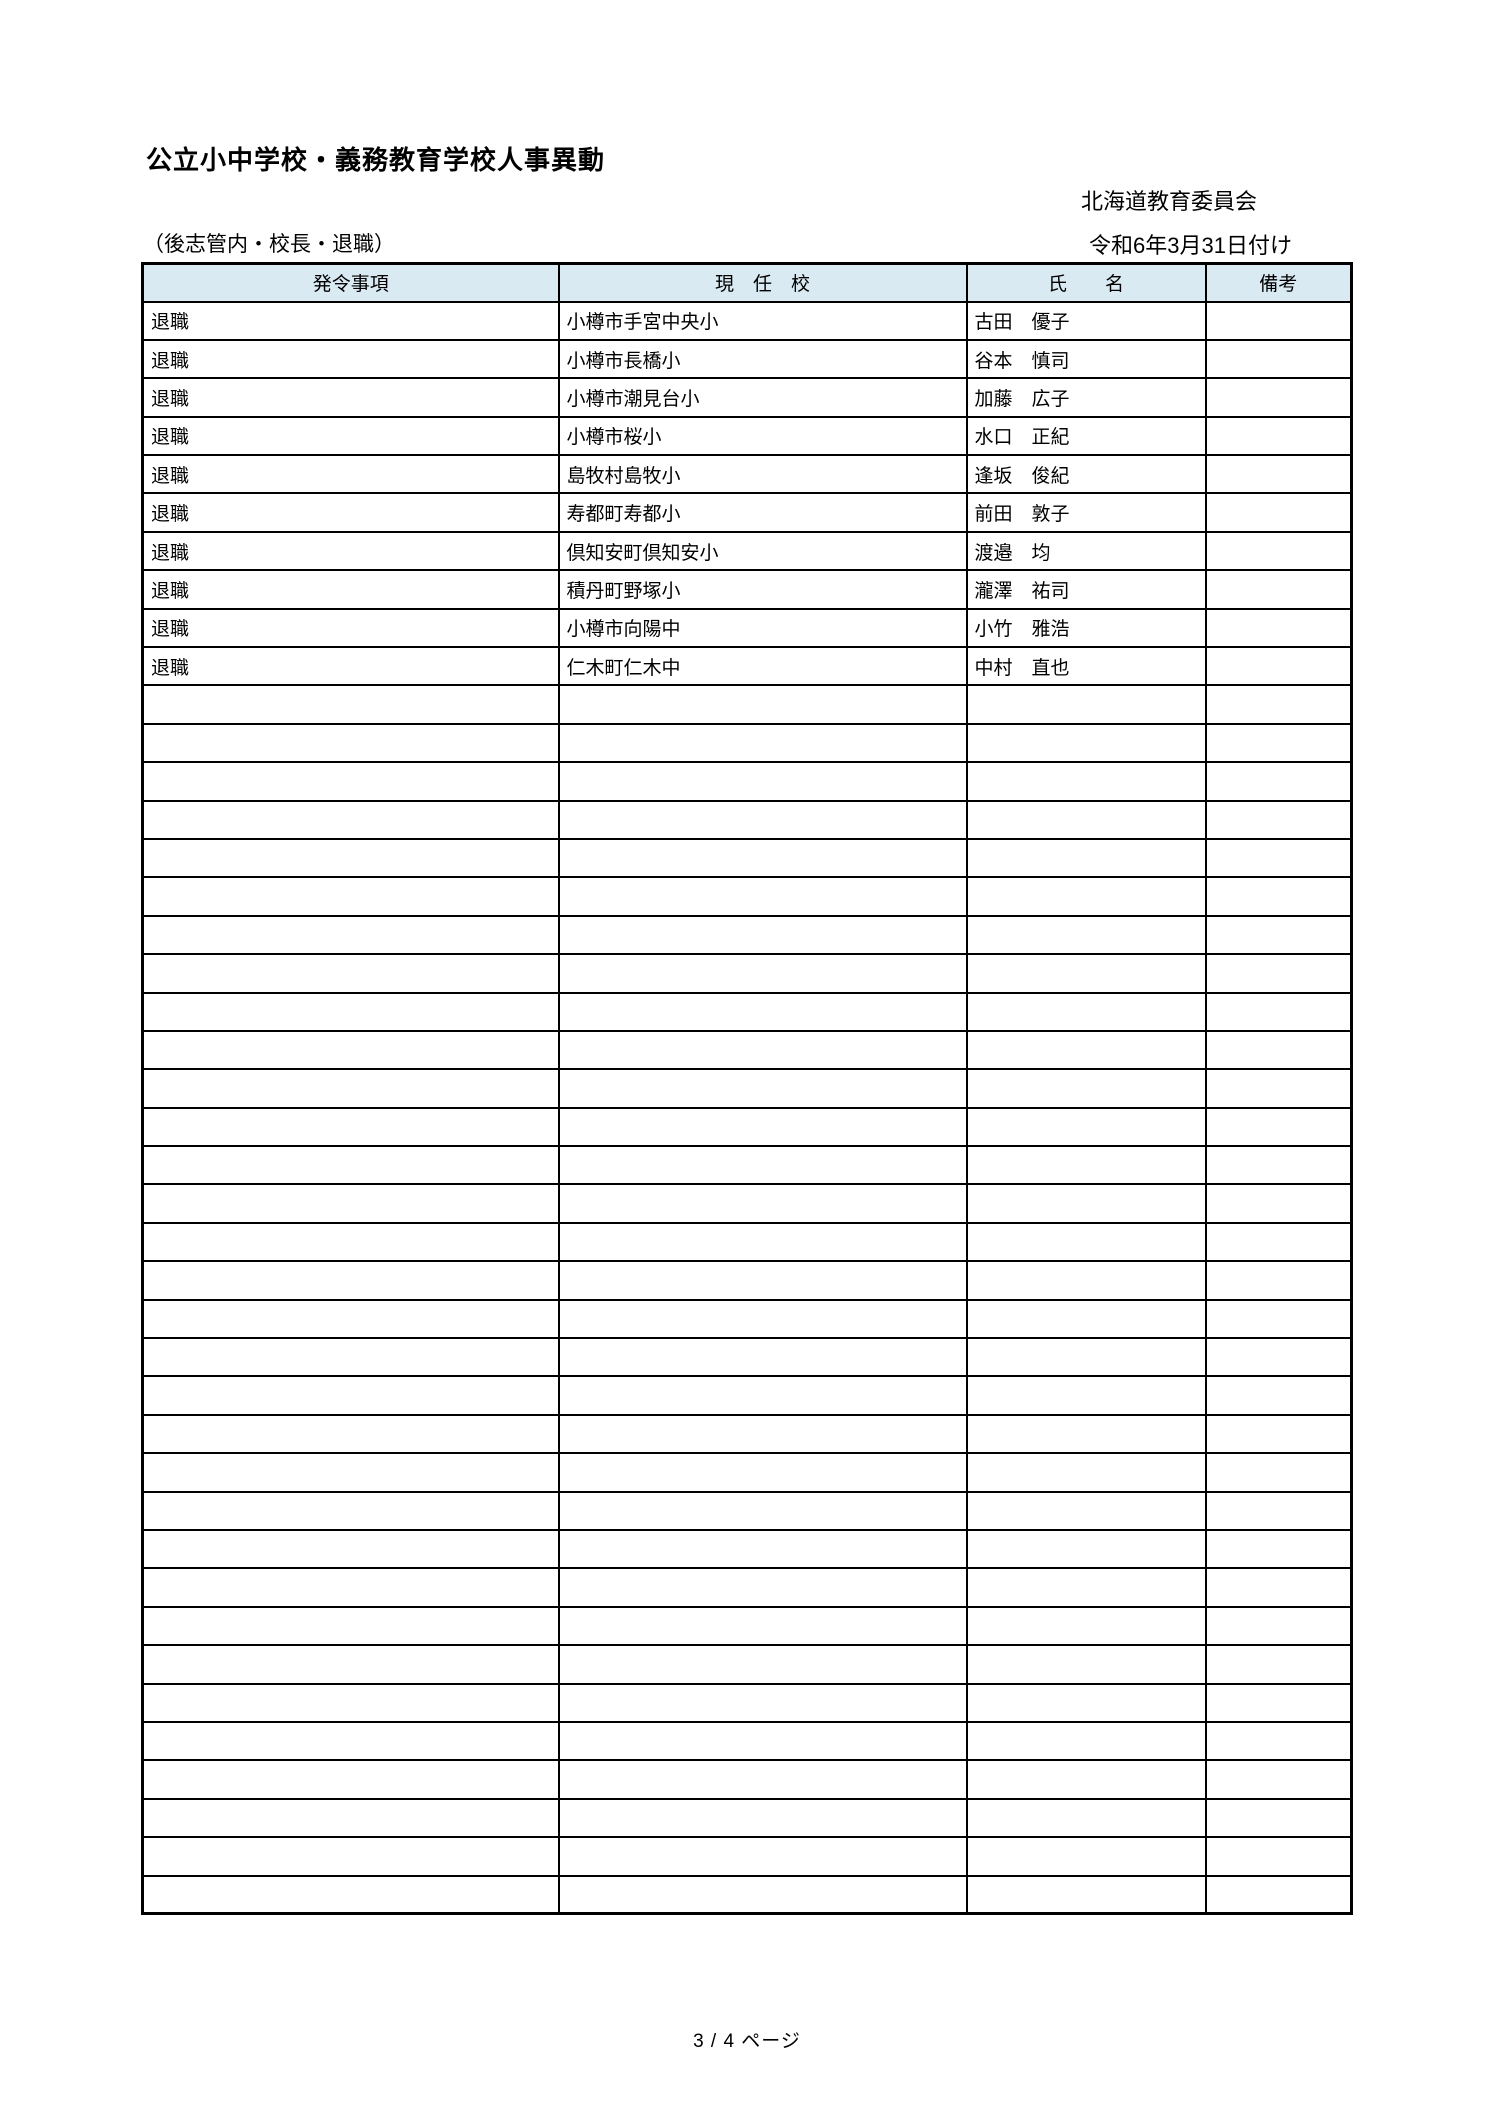 The image size is (1494, 2113). I want to click on cell: 小樽市潮見台小, so click(762, 397).